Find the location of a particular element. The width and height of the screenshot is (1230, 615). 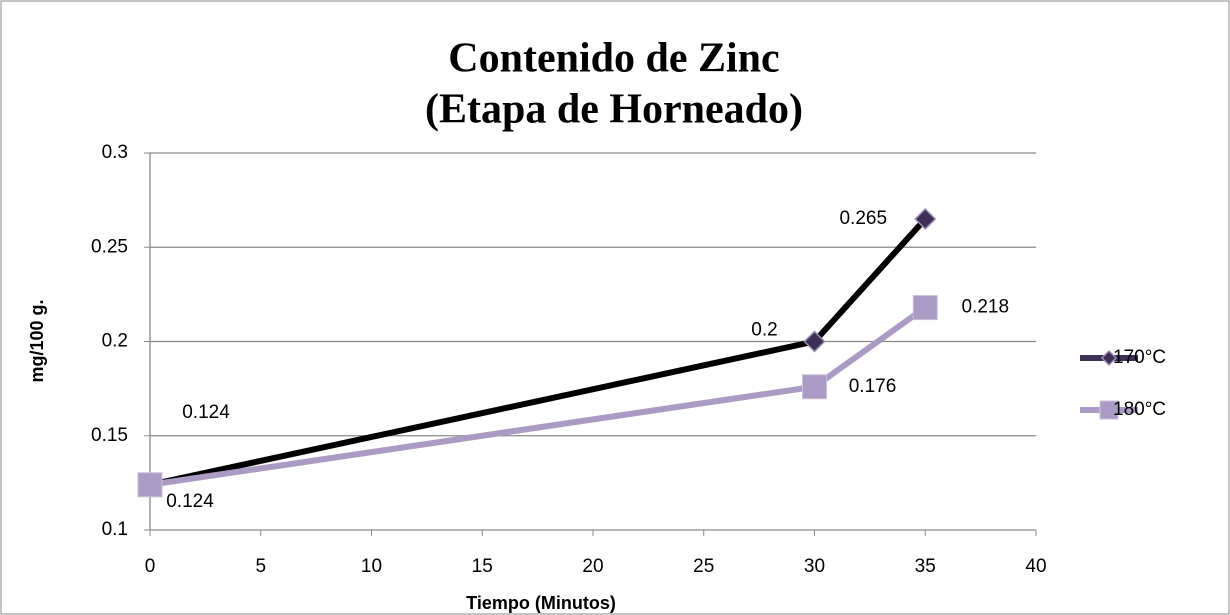

x-tick-label: 15 is located at coordinates (482, 566).